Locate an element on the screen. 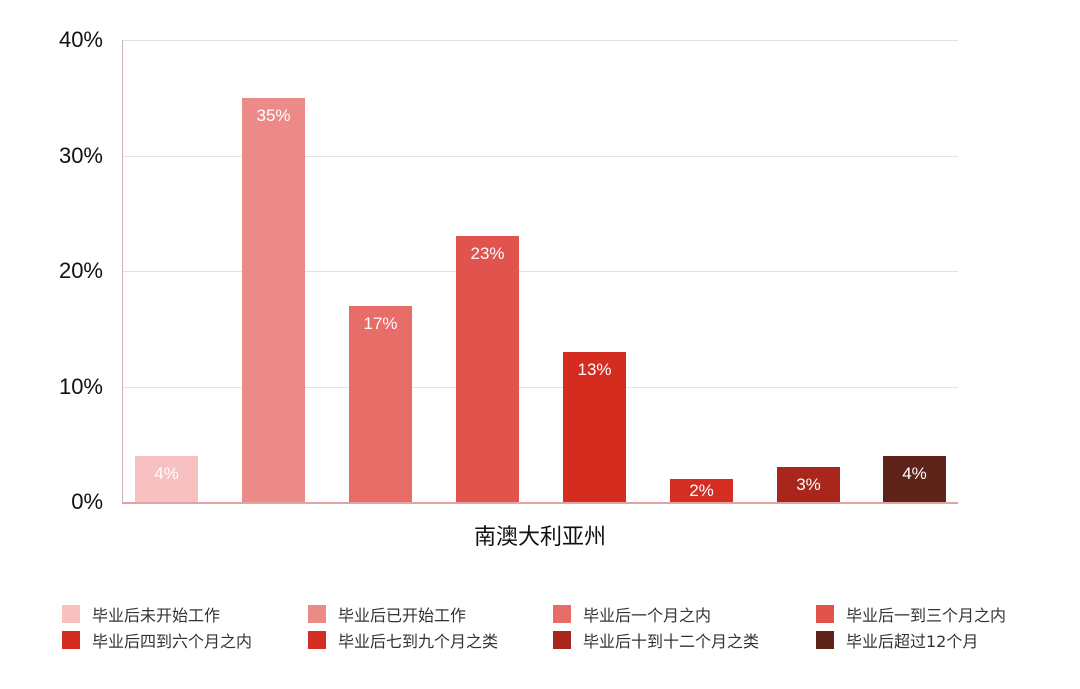 The width and height of the screenshot is (1080, 689). legend-label: 毕业后未开始工作 is located at coordinates (156, 615).